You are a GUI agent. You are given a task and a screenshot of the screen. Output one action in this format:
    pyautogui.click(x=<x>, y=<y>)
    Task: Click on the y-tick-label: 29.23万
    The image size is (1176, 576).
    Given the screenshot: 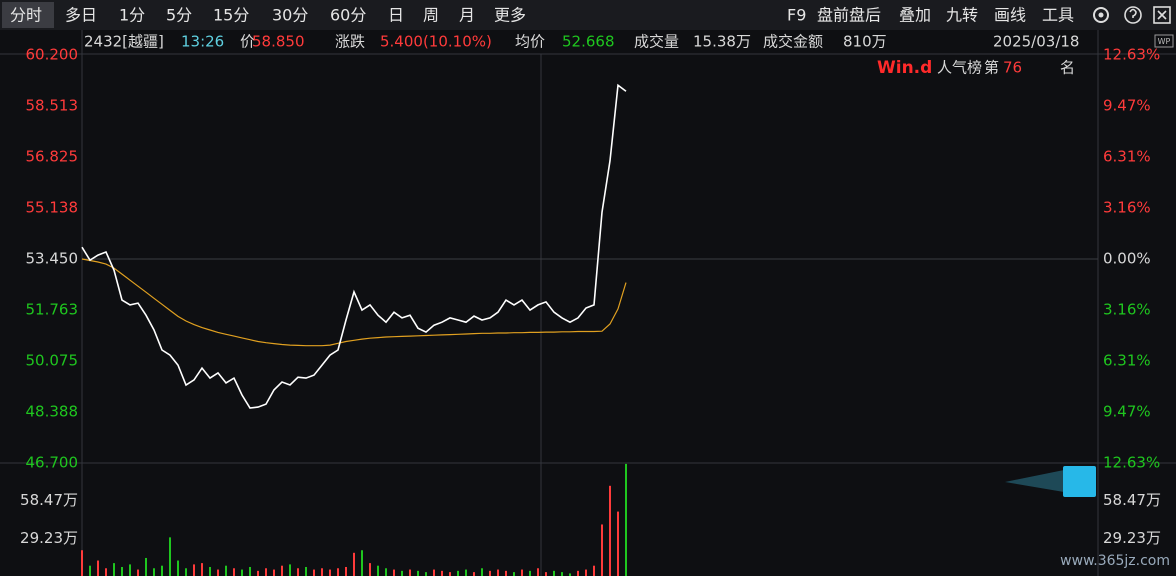 What is the action you would take?
    pyautogui.click(x=49, y=538)
    